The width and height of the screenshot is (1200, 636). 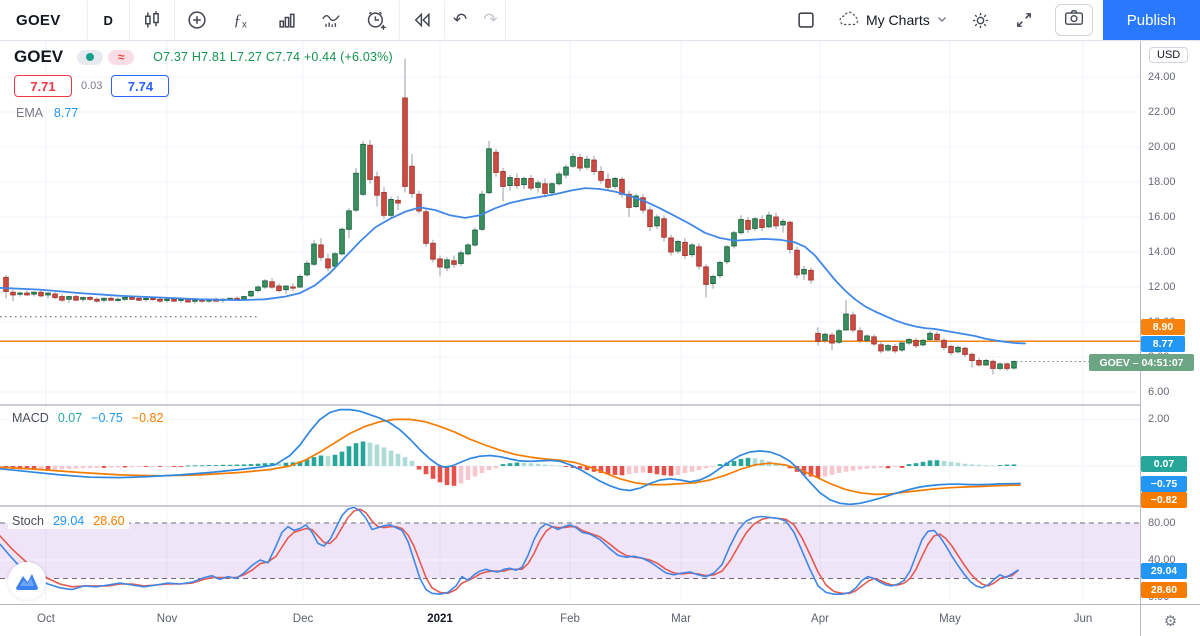 I want to click on time-axis-label: Oct, so click(x=46, y=619).